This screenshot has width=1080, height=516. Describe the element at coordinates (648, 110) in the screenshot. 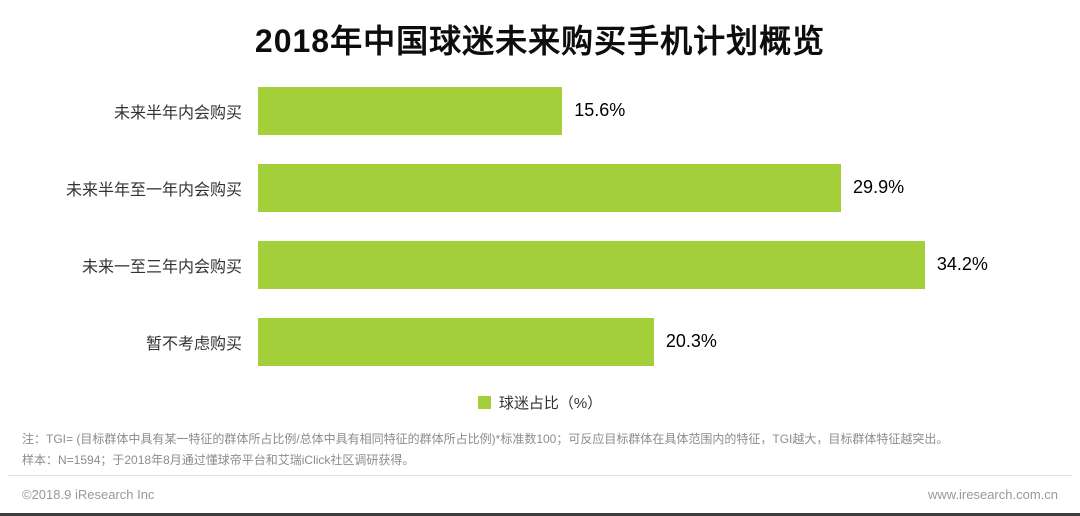

I see `bar-track: 15.6%` at that location.